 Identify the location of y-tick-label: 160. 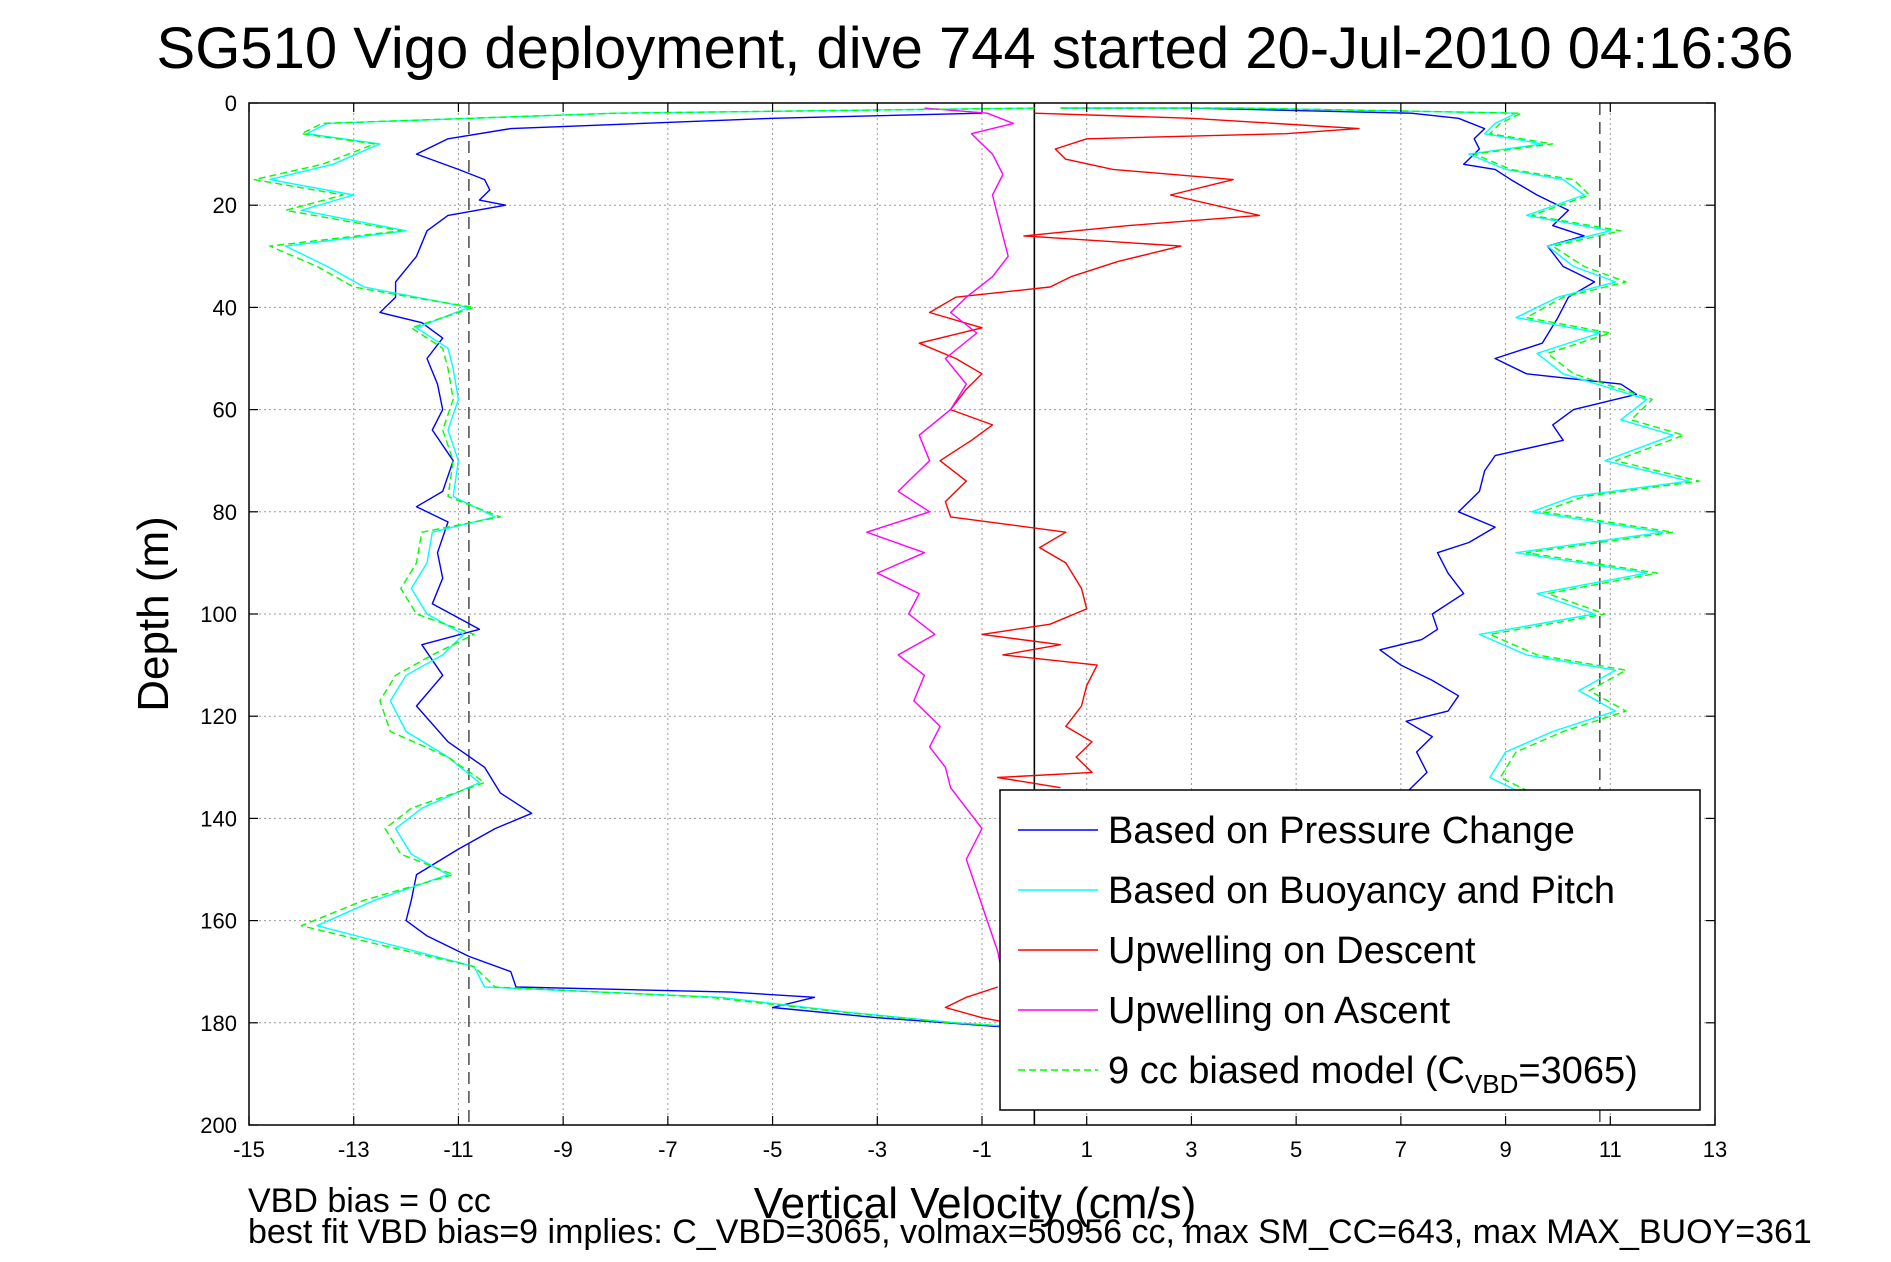
(218, 921).